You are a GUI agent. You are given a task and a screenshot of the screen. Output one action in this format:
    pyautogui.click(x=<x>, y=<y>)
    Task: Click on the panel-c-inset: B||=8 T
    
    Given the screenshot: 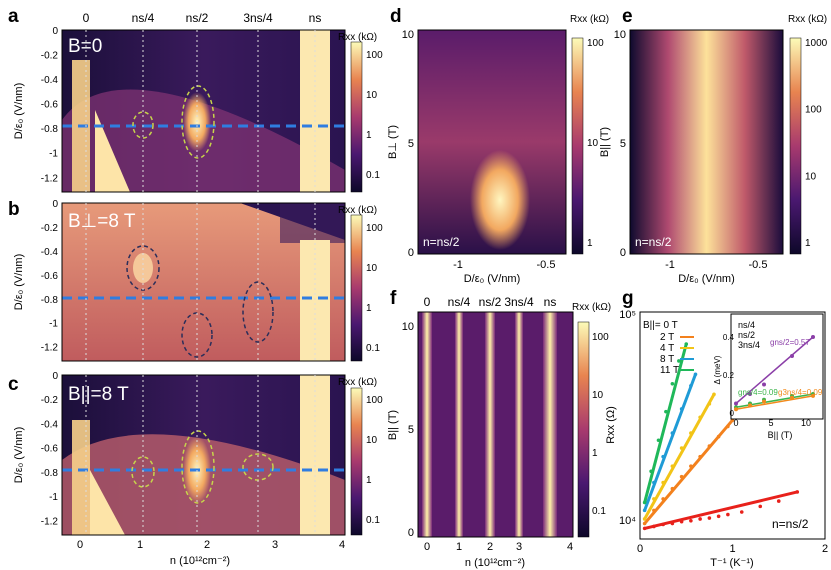 What is the action you would take?
    pyautogui.click(x=98, y=394)
    